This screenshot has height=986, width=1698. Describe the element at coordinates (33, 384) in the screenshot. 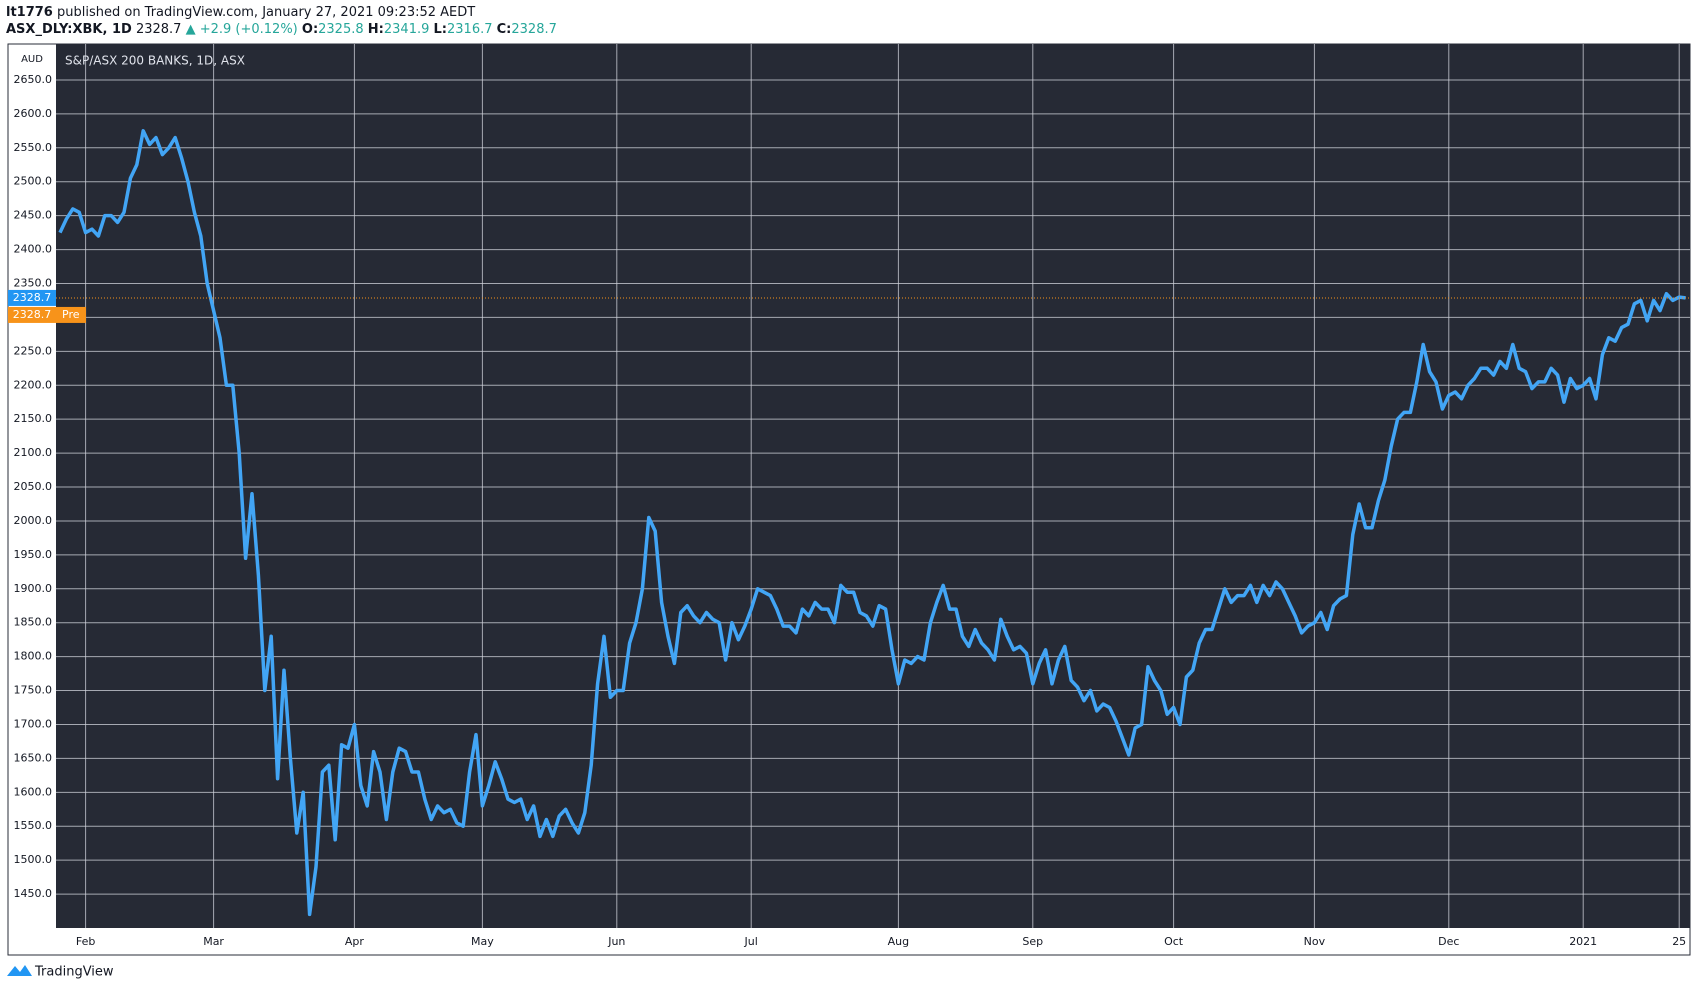

I see `y-tick-label: 2200.0` at that location.